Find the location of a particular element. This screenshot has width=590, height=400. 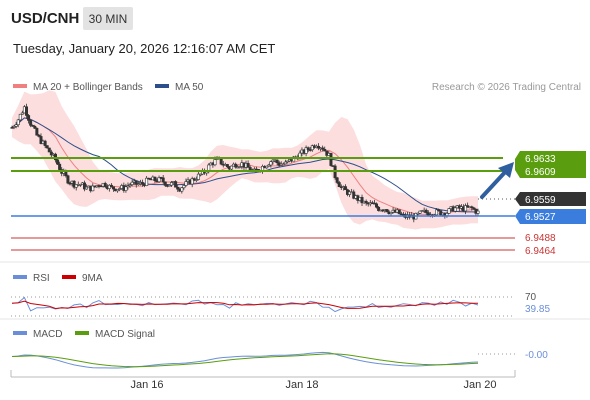

rsi-legend-label: RSI is located at coordinates (41, 278).